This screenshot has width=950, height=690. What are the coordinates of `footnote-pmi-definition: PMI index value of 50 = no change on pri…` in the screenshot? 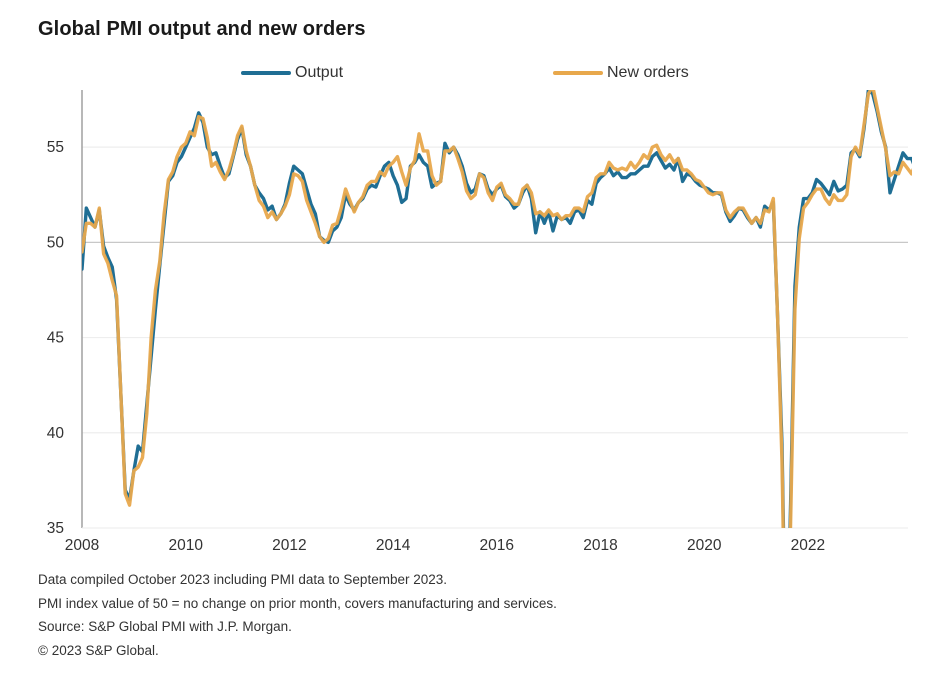 It's located at (297, 603).